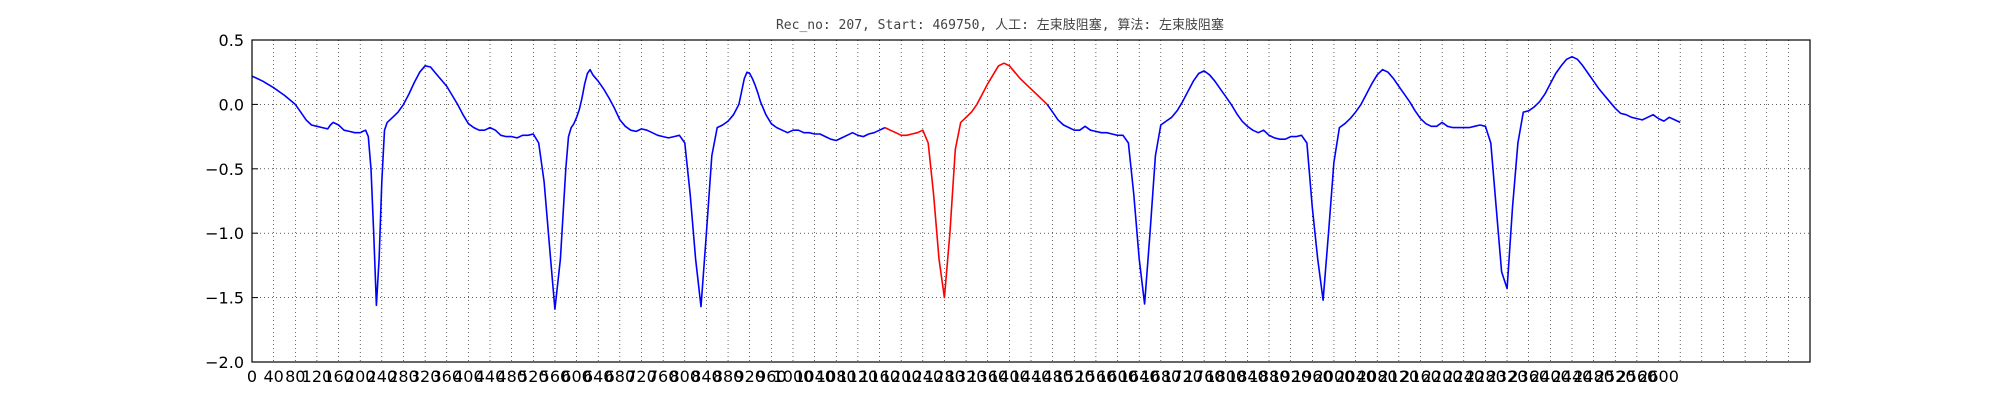 The image size is (2000, 400). What do you see at coordinates (1334, 376) in the screenshot?
I see `x-tick-label: 2000` at bounding box center [1334, 376].